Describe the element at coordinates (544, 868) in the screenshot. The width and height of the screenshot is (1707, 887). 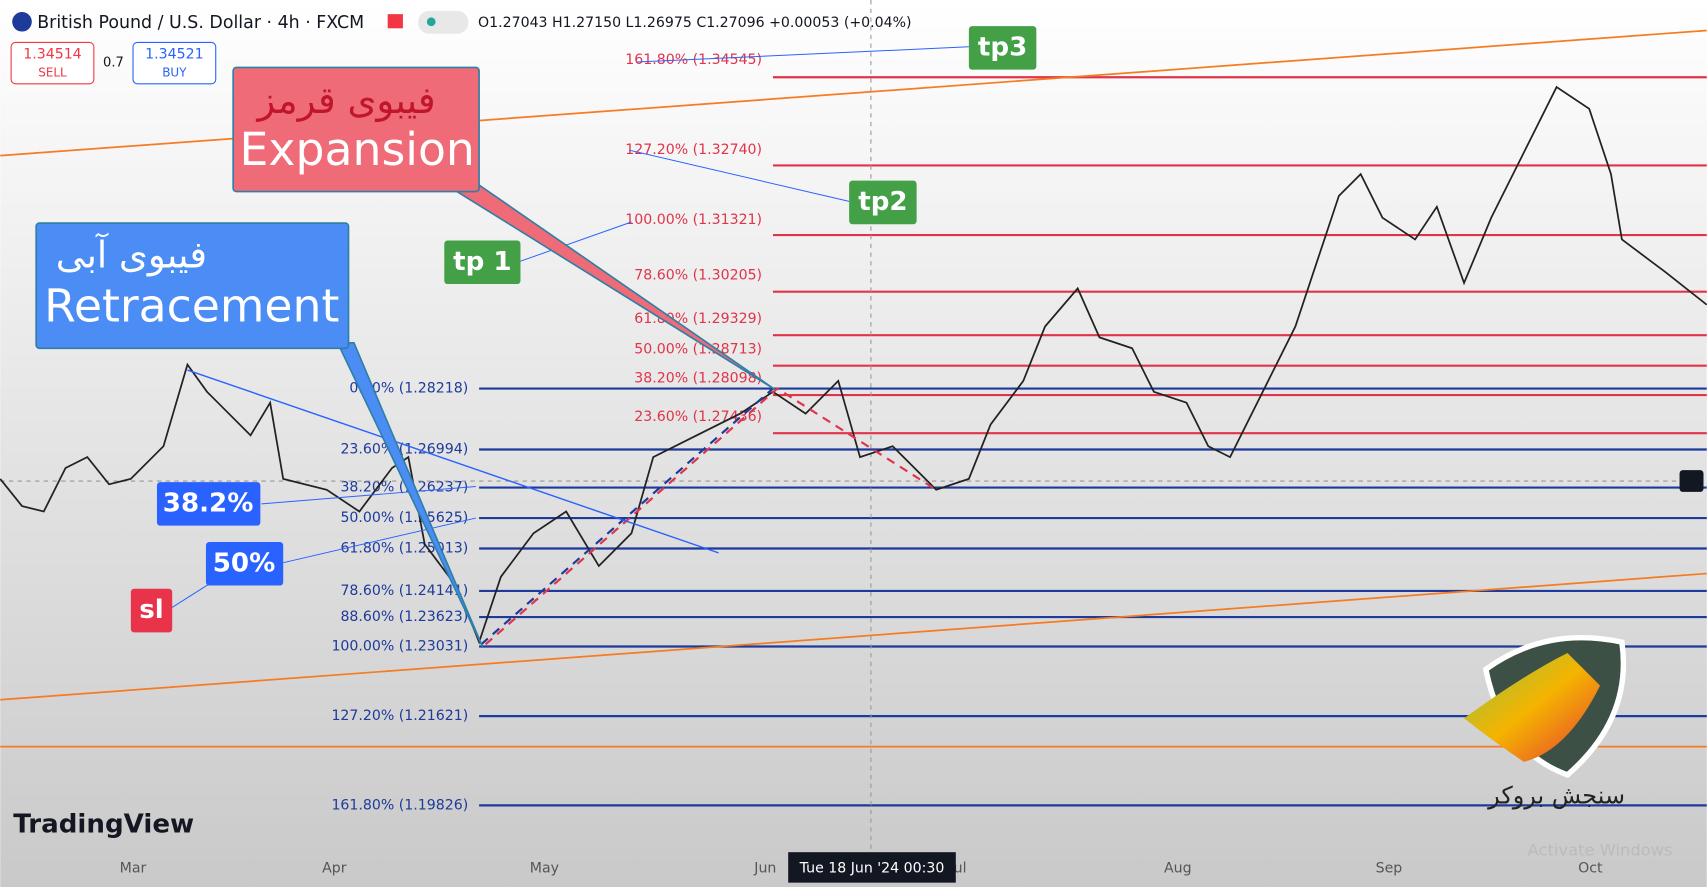
I see `x-tick-label: May` at that location.